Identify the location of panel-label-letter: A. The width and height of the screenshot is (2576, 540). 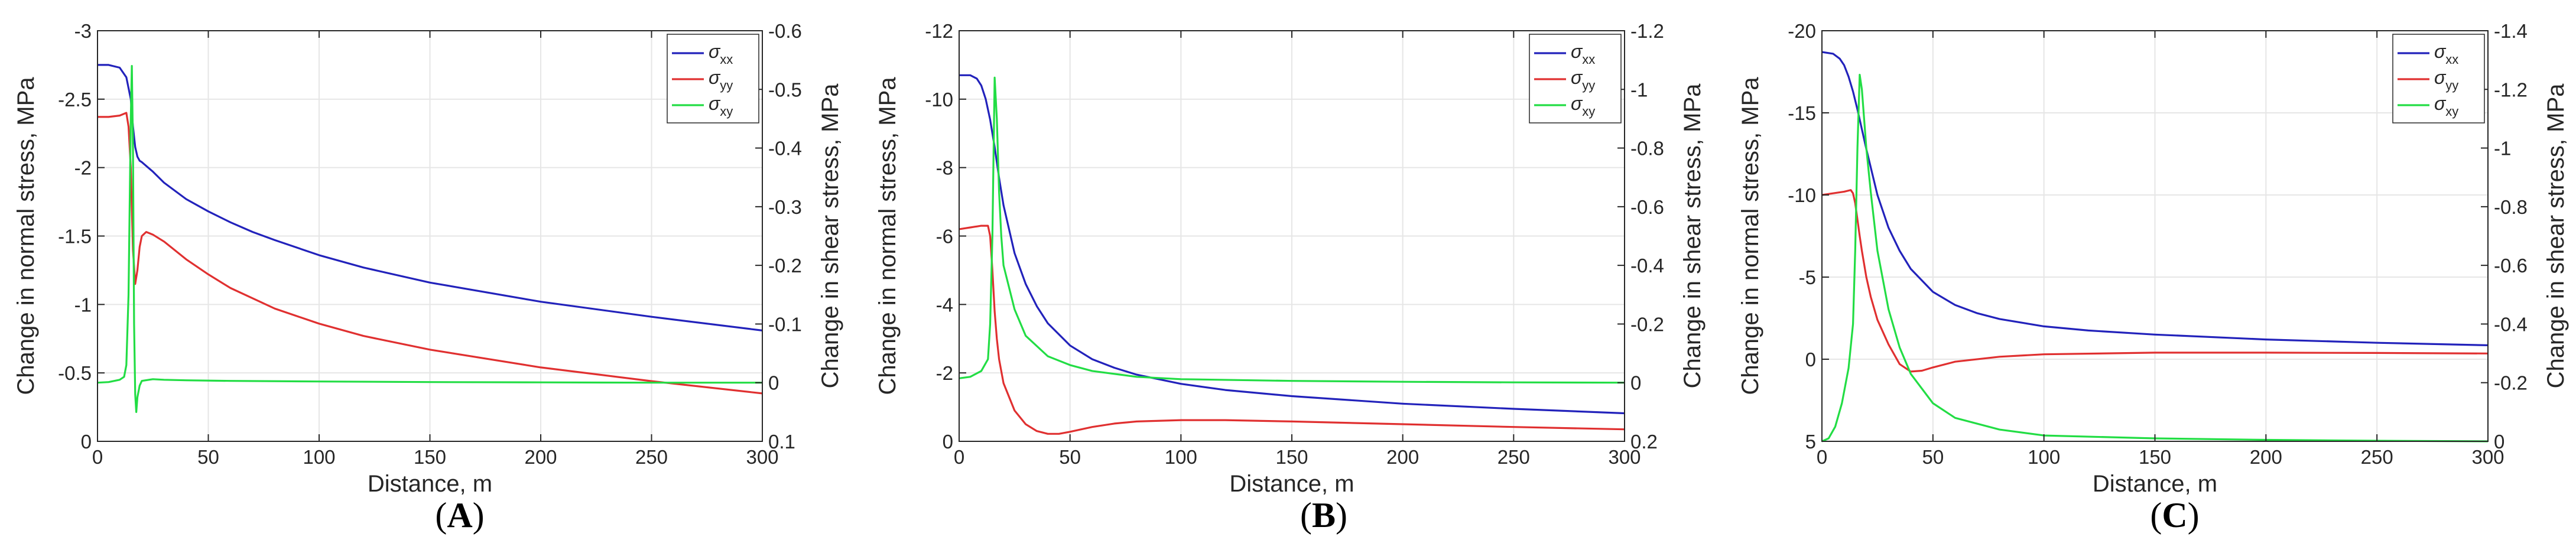
(459, 515).